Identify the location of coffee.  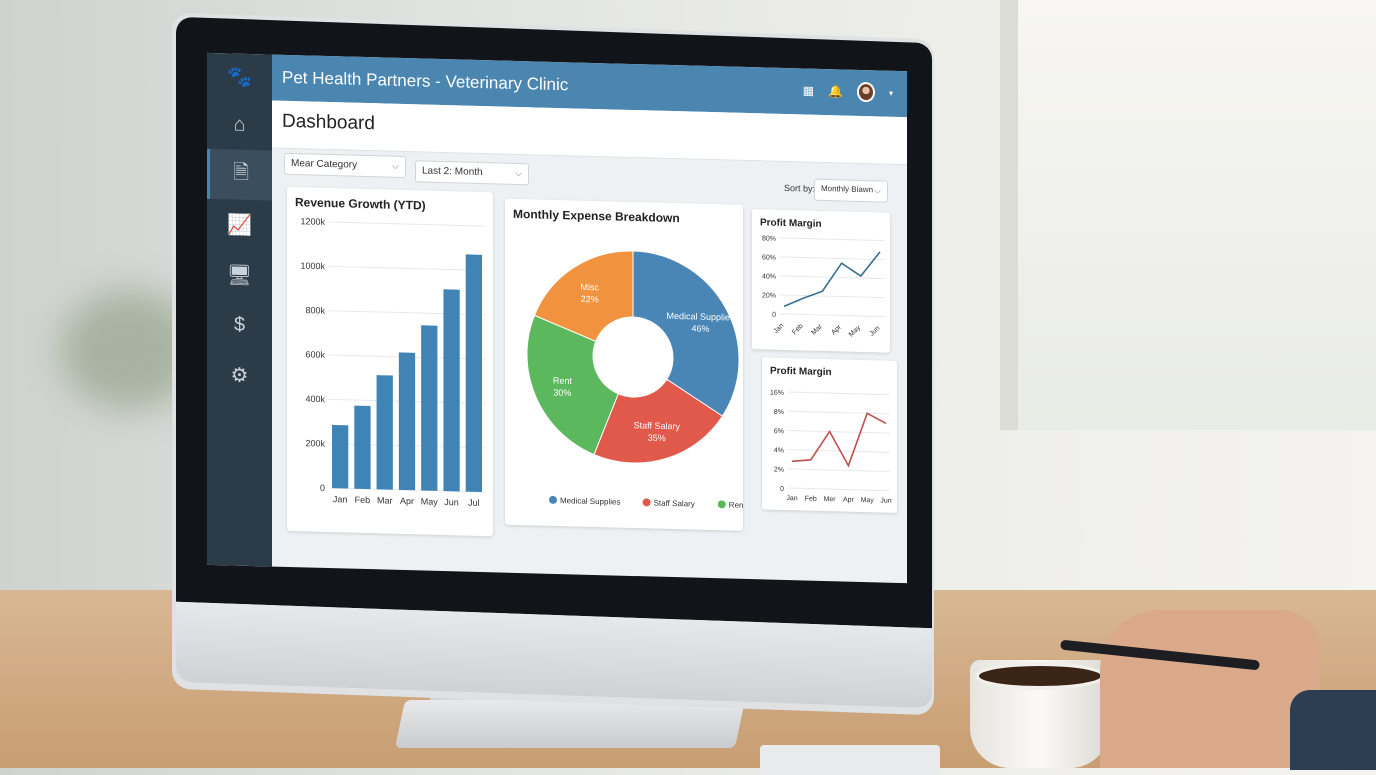
(1040, 676).